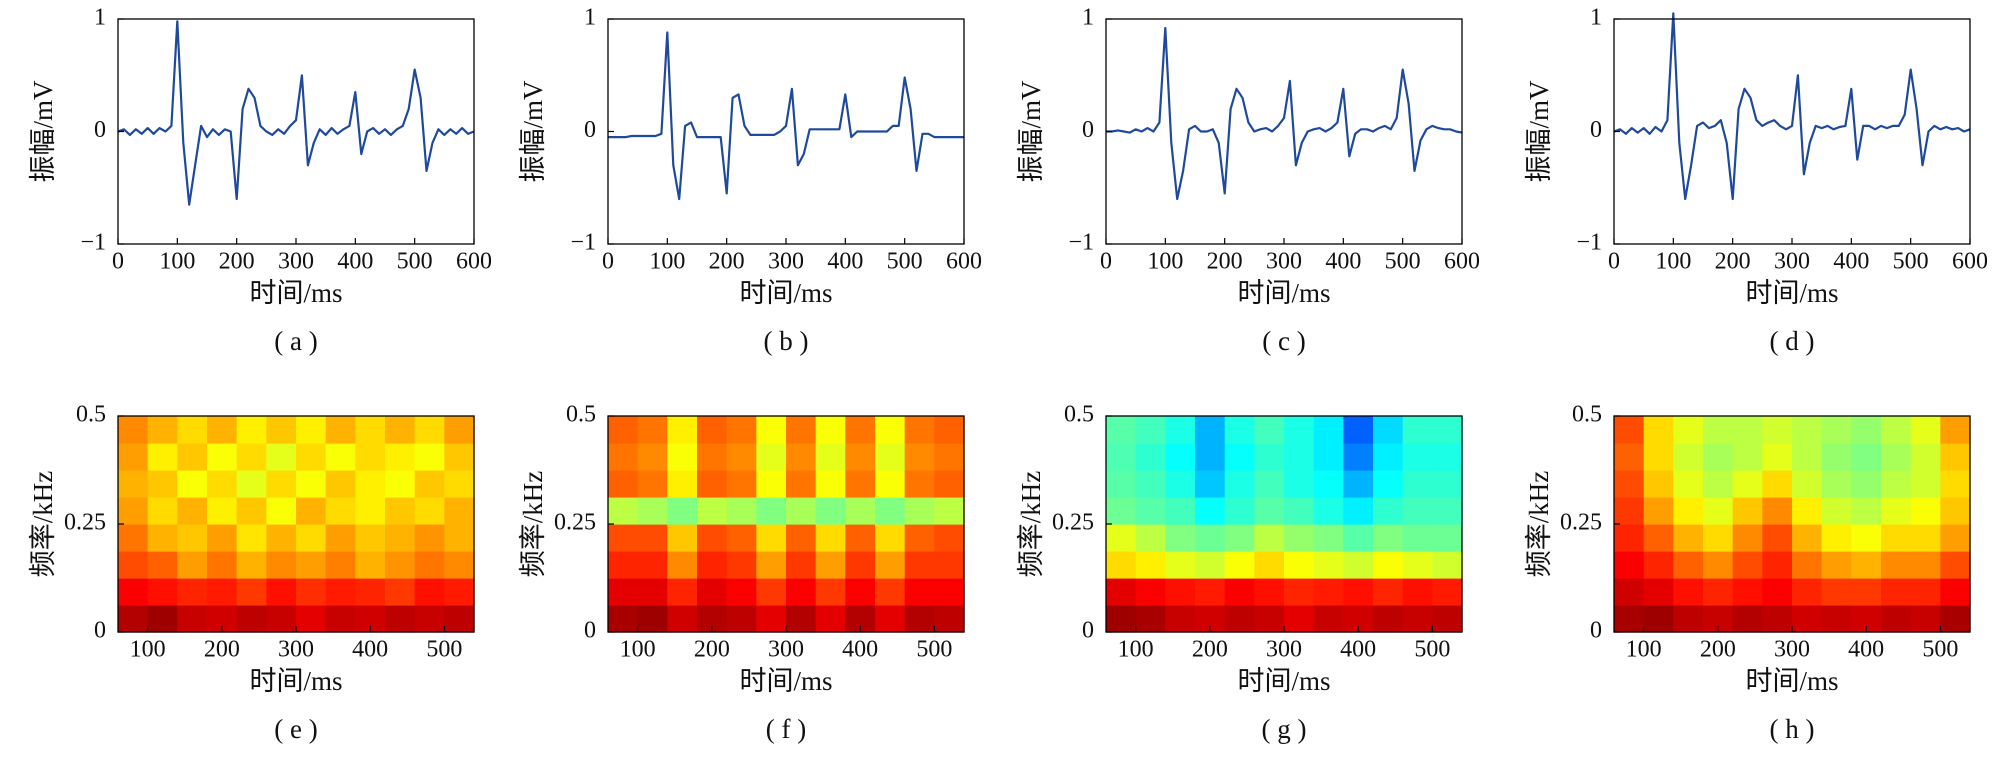  What do you see at coordinates (100, 130) in the screenshot?
I see `y-tick-label: 0` at bounding box center [100, 130].